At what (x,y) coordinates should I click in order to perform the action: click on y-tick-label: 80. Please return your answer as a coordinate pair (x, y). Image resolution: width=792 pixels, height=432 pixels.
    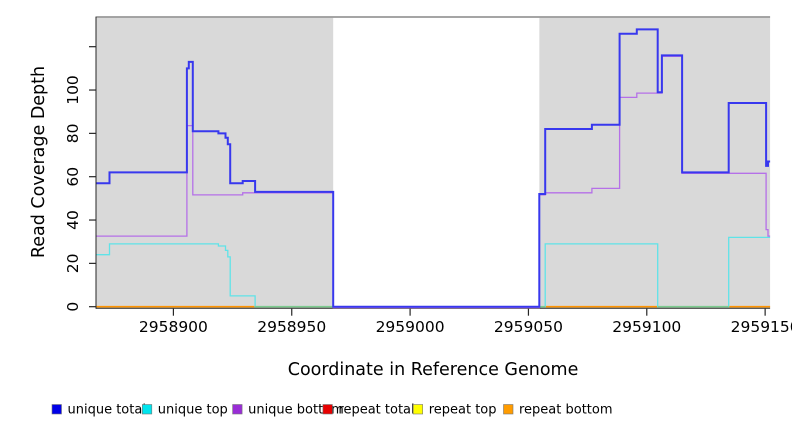
    Looking at the image, I should click on (73, 134).